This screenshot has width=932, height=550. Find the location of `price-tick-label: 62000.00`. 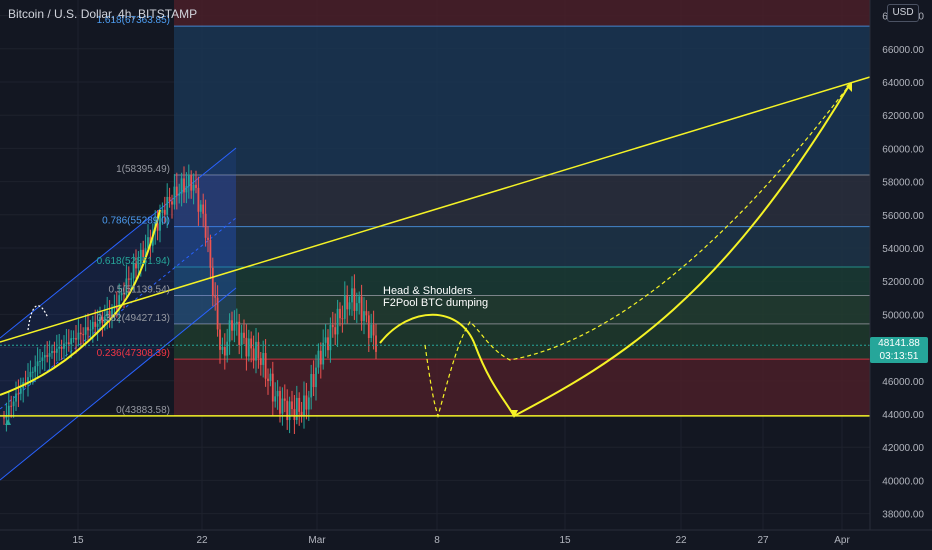

price-tick-label: 62000.00 is located at coordinates (903, 116).